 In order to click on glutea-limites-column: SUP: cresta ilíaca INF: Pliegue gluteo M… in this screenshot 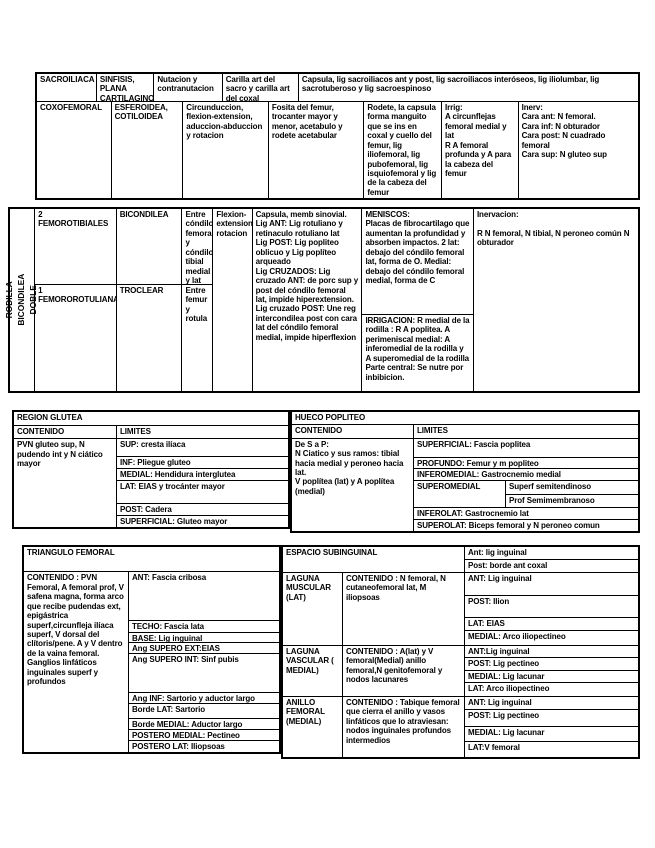, I will do `click(202, 483)`.